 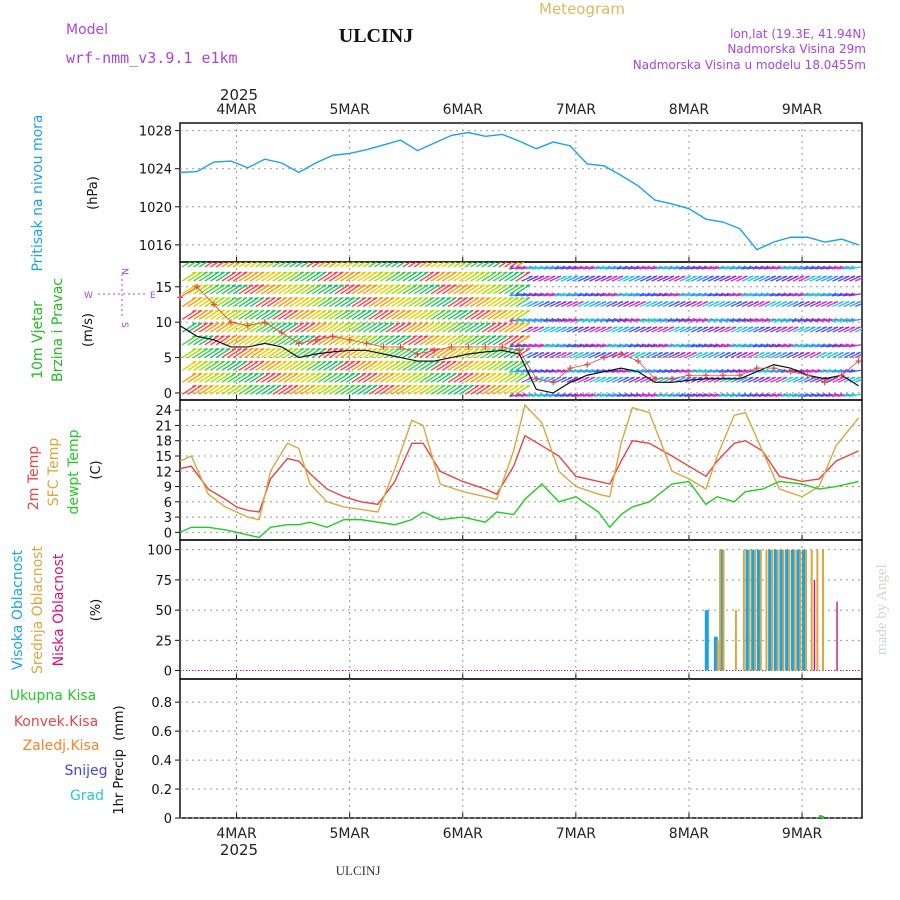 I want to click on temp-unit: (C), so click(x=96, y=469).